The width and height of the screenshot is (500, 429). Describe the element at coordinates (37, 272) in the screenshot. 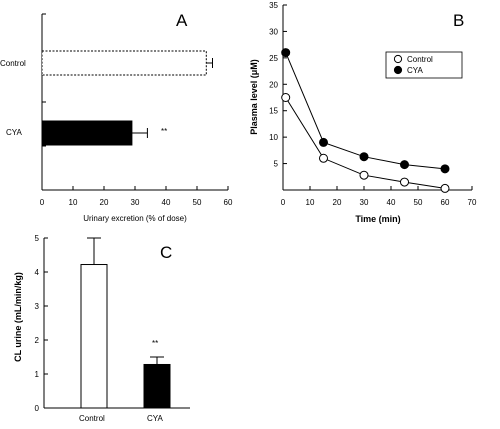

I see `panel-c-y-tick-label: 4` at that location.